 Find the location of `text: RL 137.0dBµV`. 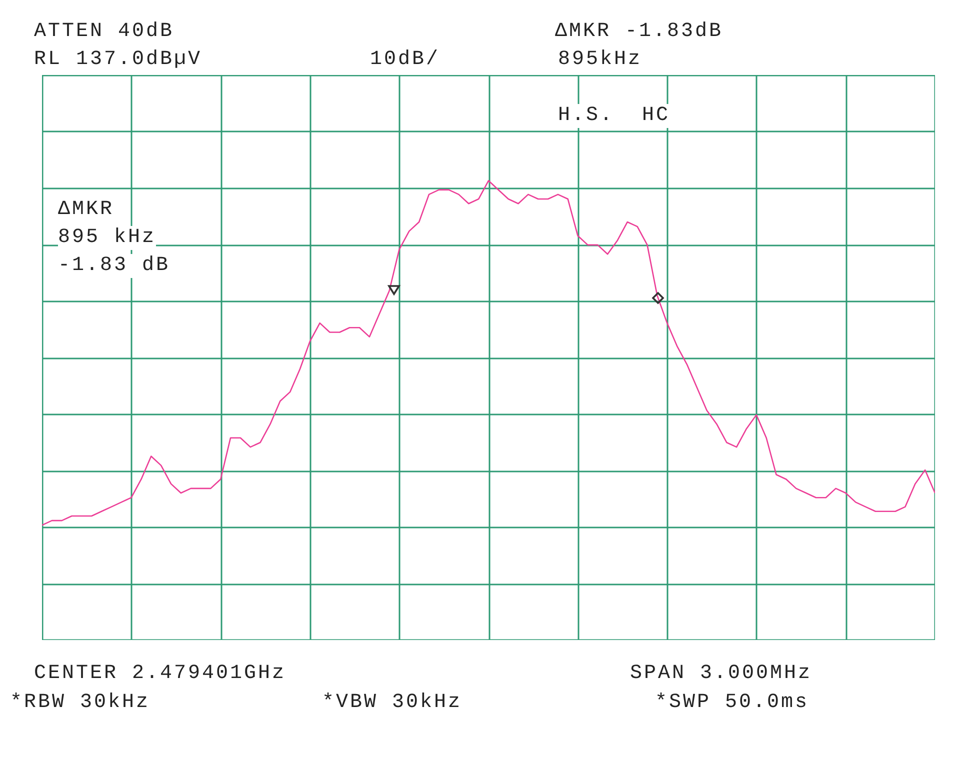

text: RL 137.0dBµV is located at coordinates (118, 60).